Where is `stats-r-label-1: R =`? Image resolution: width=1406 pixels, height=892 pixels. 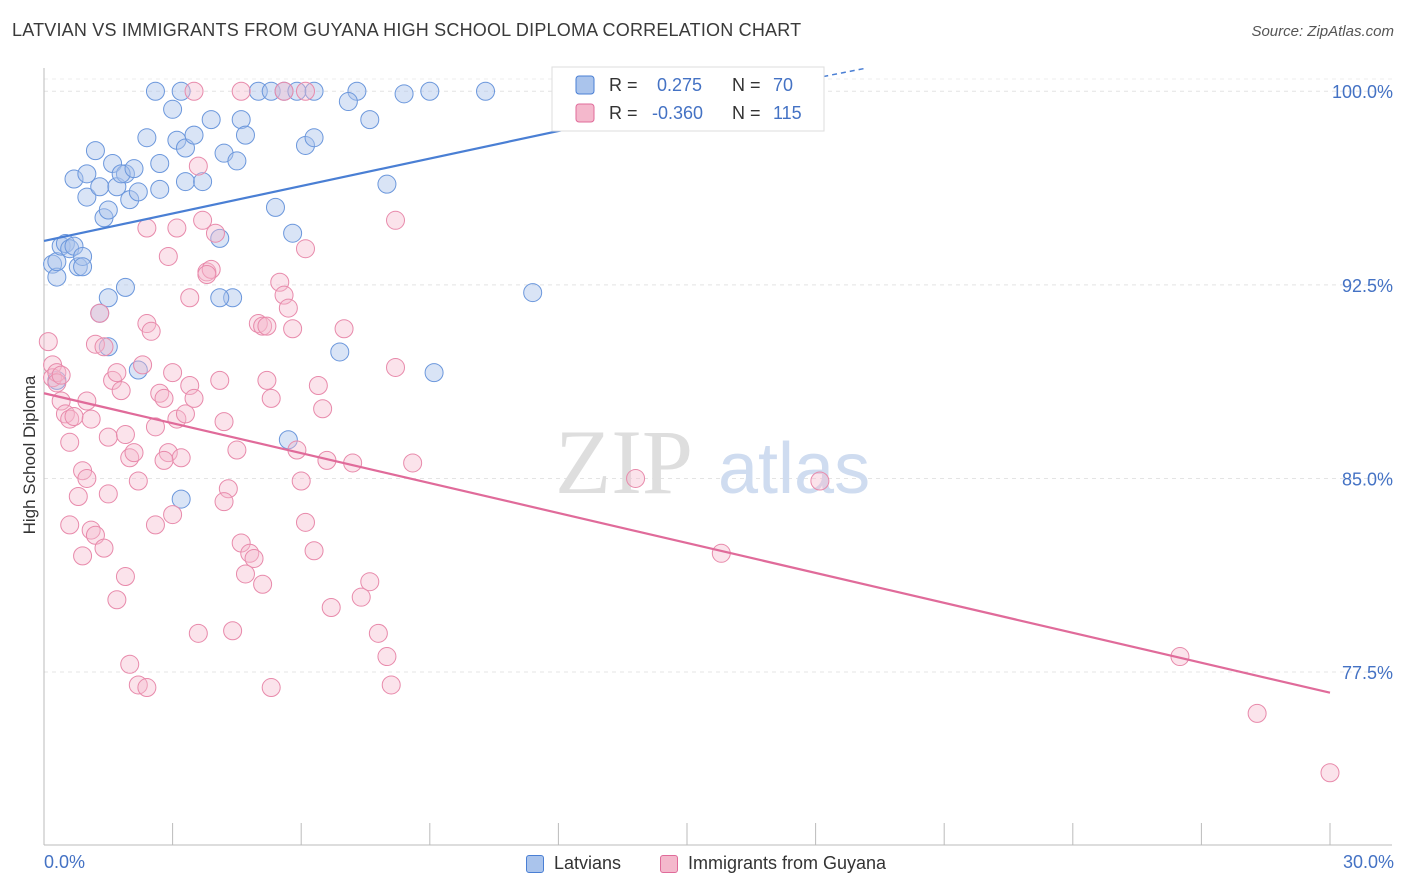 stats-r-label-1: R = is located at coordinates (623, 85).